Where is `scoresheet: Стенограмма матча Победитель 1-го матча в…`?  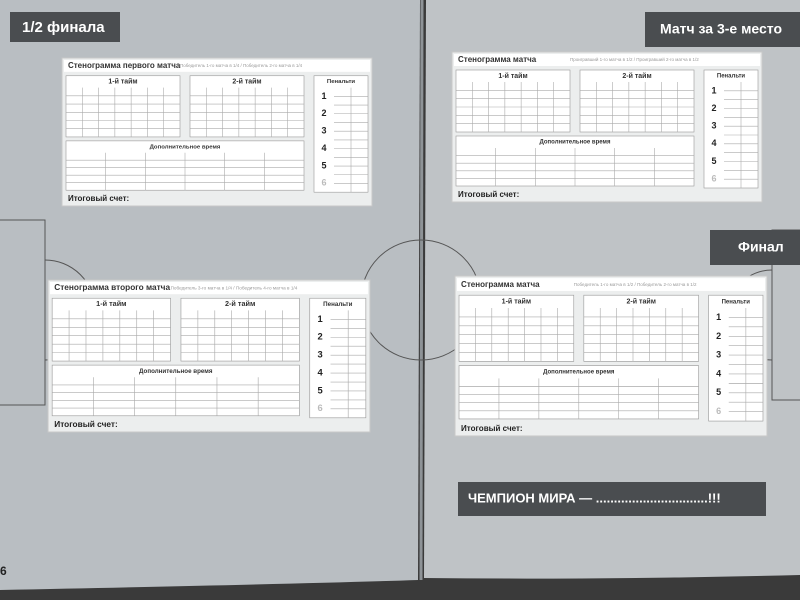 scoresheet: Стенограмма матча Победитель 1-го матча в… is located at coordinates (611, 356).